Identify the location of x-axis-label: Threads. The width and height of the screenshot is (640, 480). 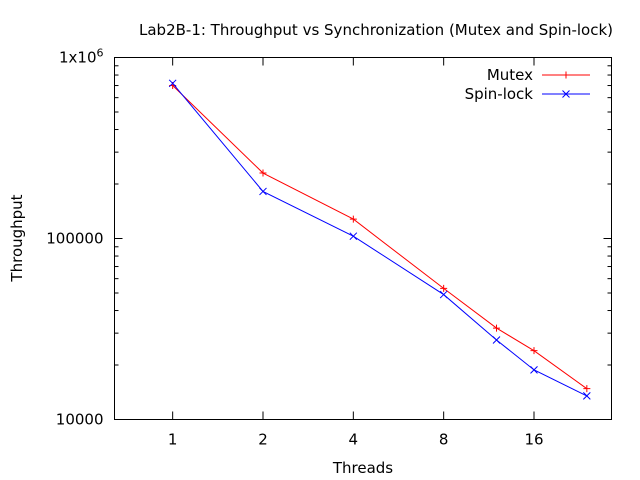
(362, 468).